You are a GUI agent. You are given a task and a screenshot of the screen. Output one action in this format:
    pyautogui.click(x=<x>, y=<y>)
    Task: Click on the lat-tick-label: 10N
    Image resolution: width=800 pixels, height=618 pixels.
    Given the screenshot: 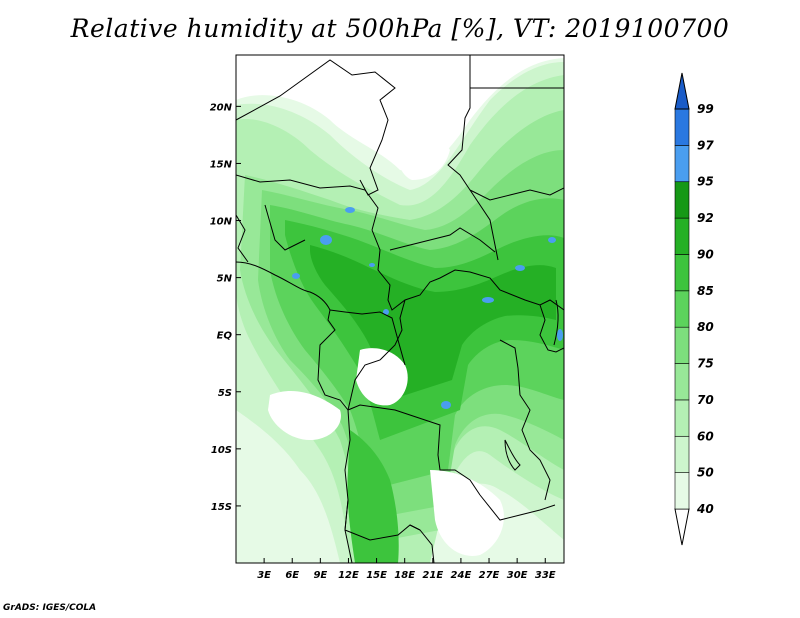 What is the action you would take?
    pyautogui.click(x=221, y=222)
    